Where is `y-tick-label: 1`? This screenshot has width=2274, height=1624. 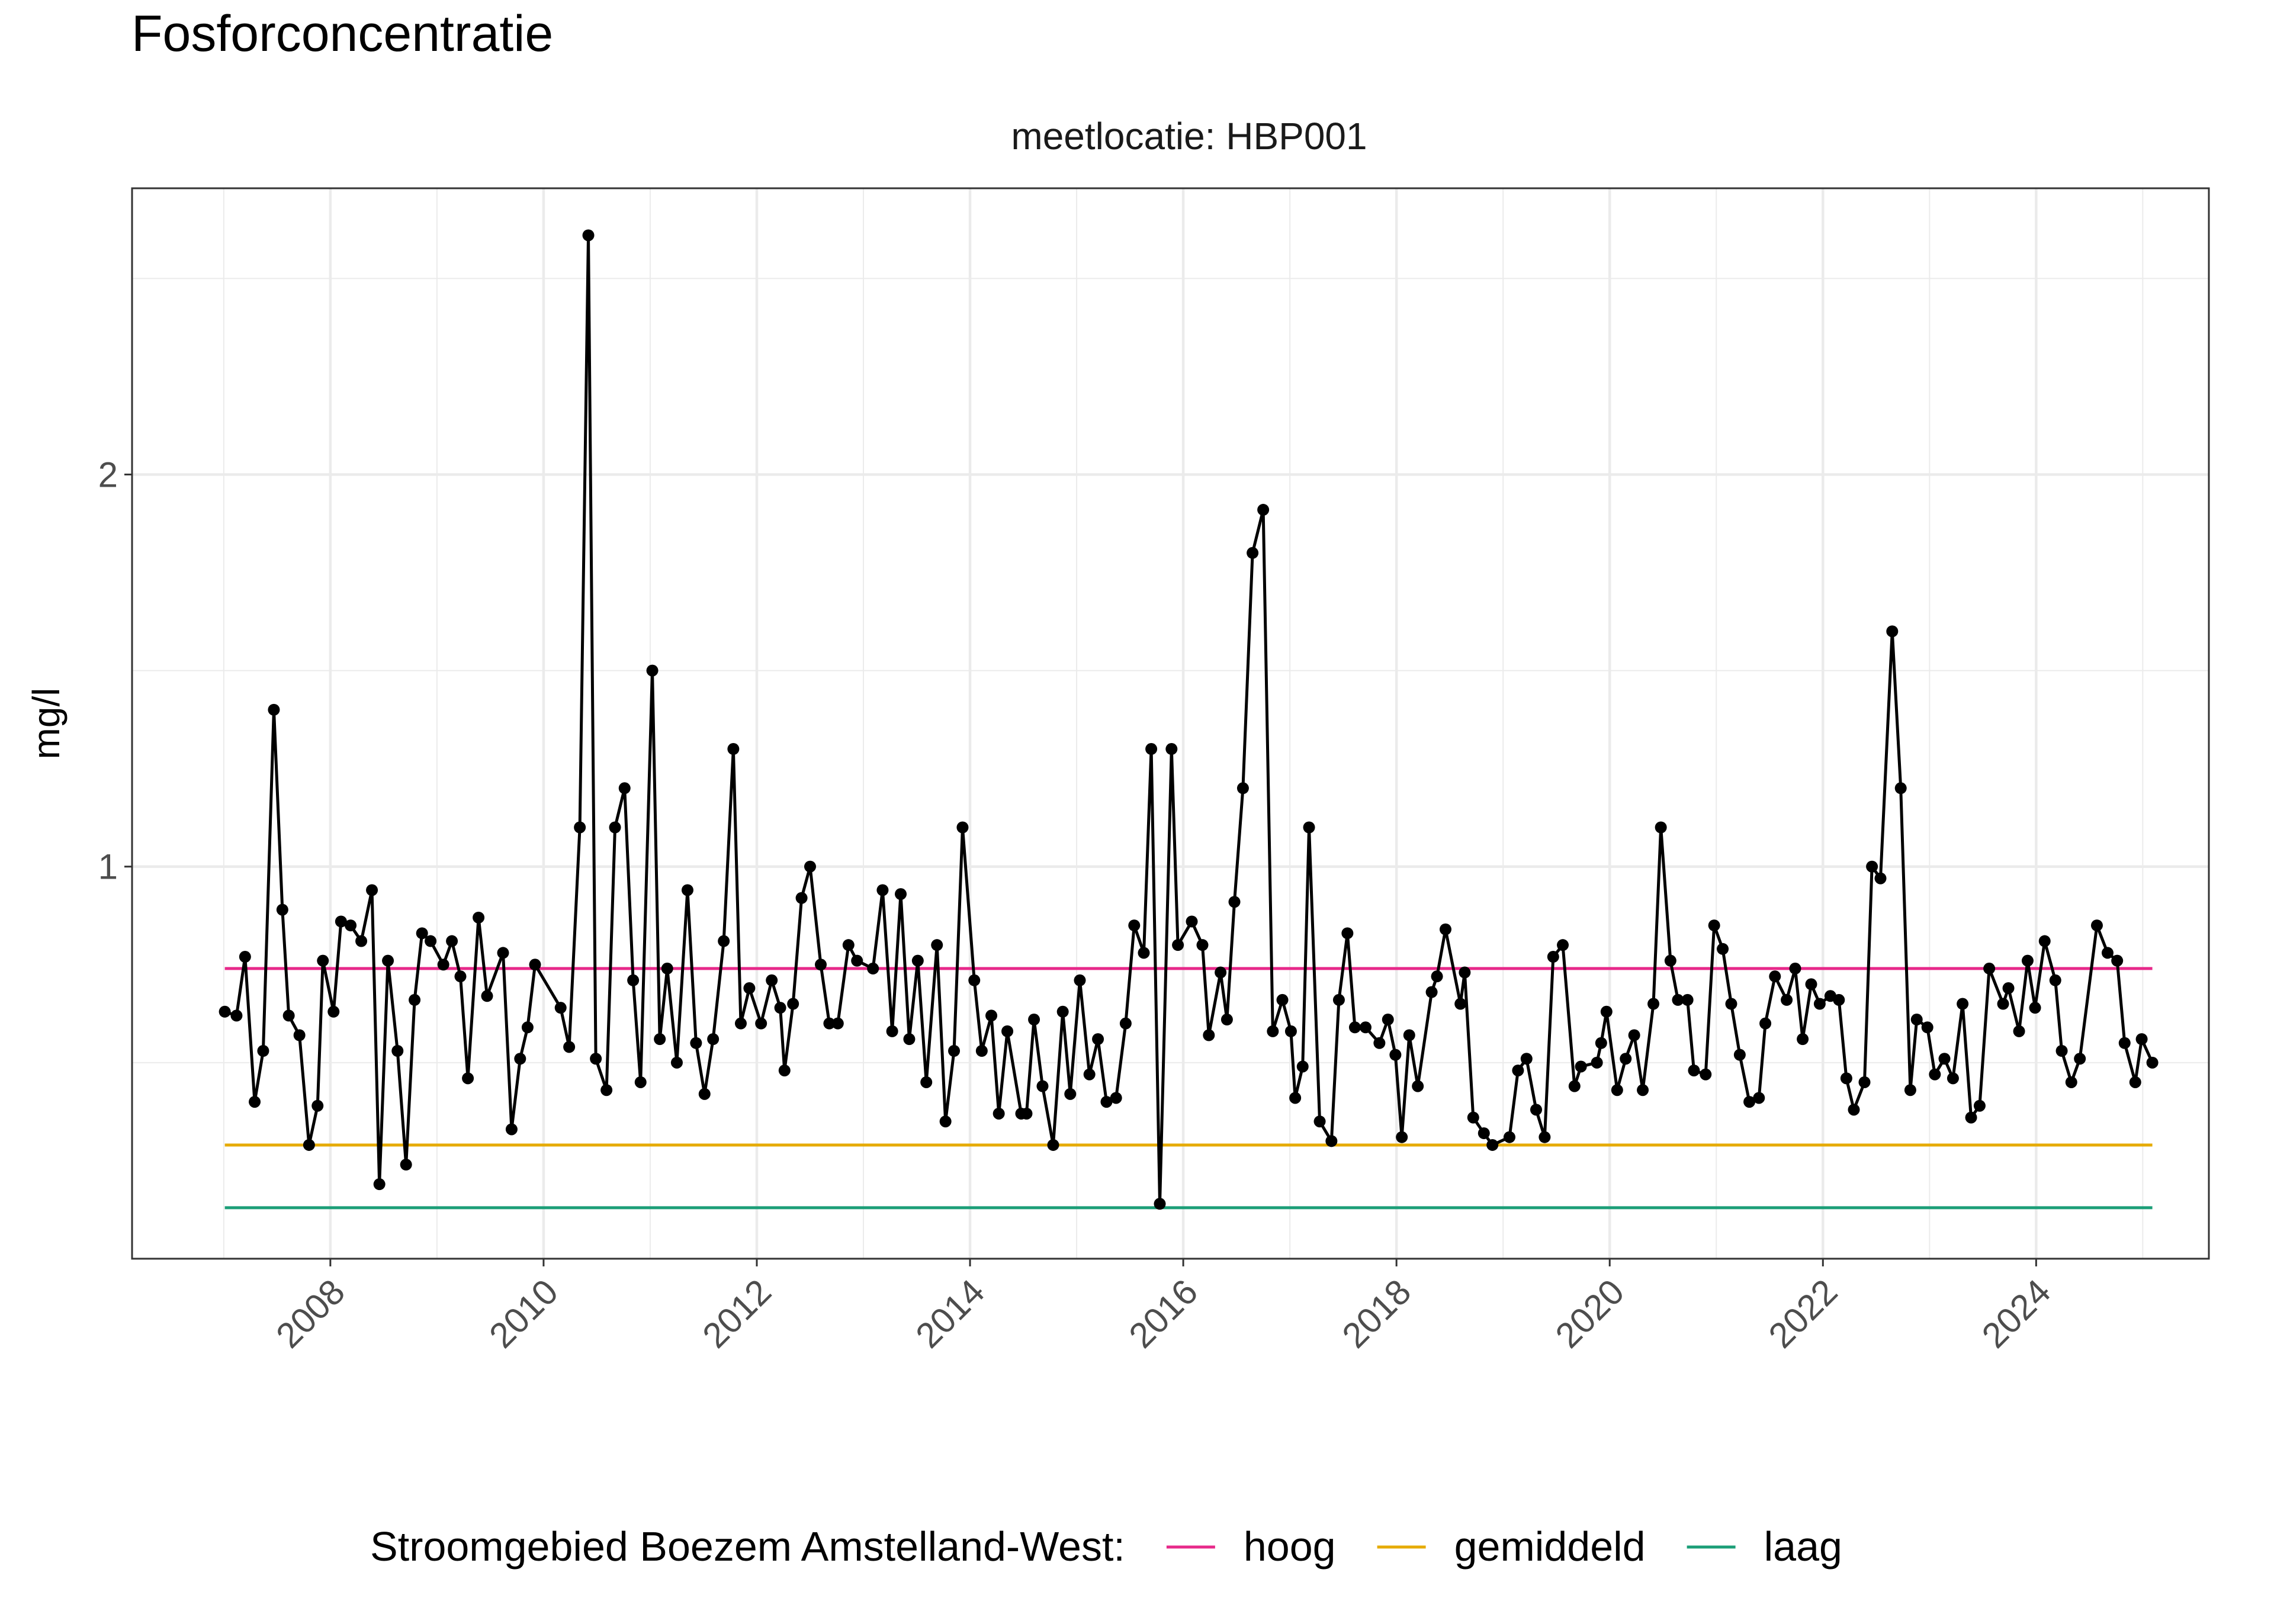
y-tick-label: 1 is located at coordinates (108, 867).